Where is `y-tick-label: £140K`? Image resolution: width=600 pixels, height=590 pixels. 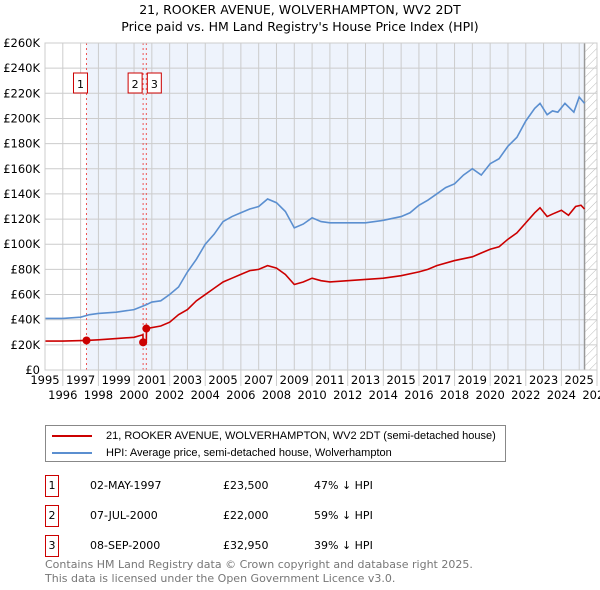 y-tick-label: £140K is located at coordinates (21, 194).